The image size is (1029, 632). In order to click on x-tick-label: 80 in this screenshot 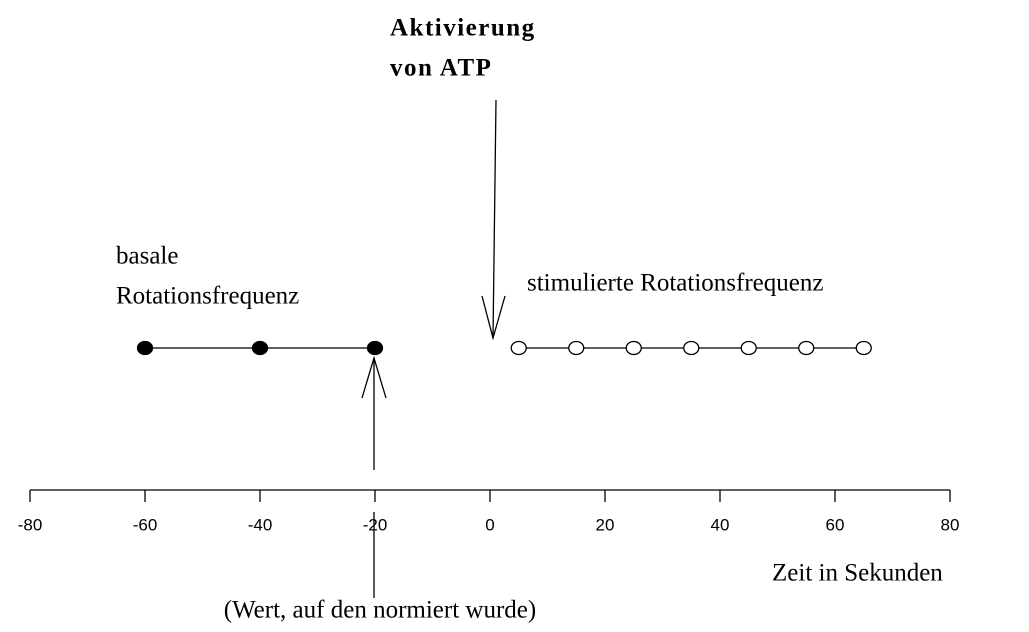, I will do `click(950, 524)`.